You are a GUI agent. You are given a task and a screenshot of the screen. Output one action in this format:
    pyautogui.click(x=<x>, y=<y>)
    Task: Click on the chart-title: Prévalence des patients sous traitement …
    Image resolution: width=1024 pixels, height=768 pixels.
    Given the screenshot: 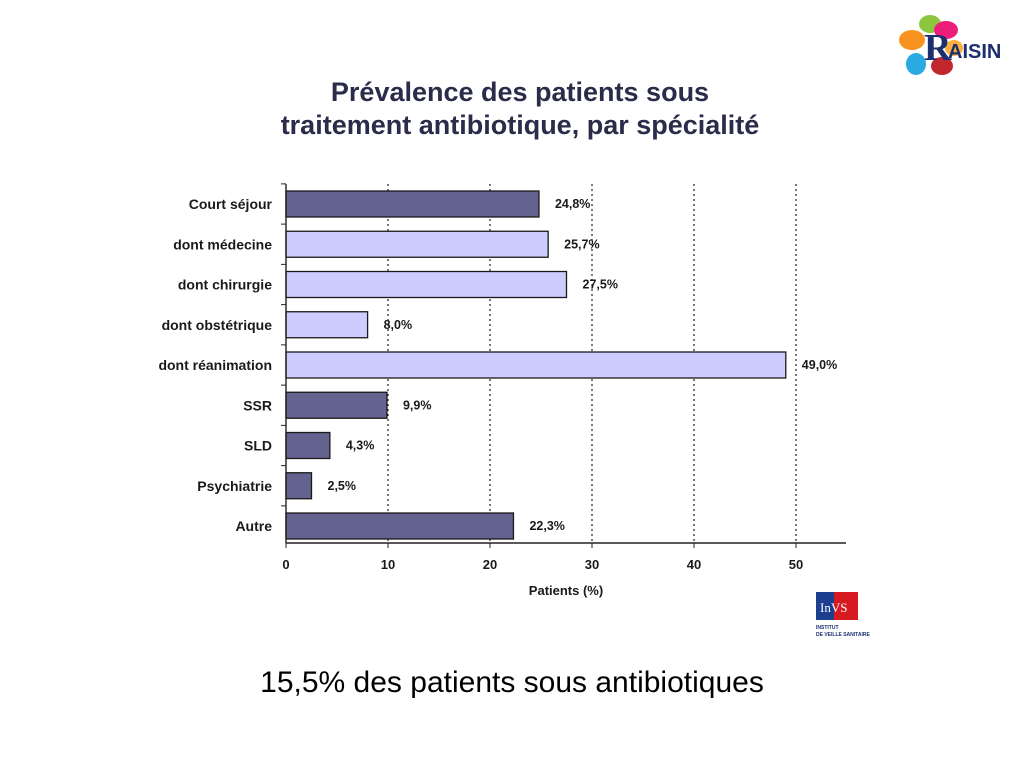 What is the action you would take?
    pyautogui.click(x=520, y=109)
    